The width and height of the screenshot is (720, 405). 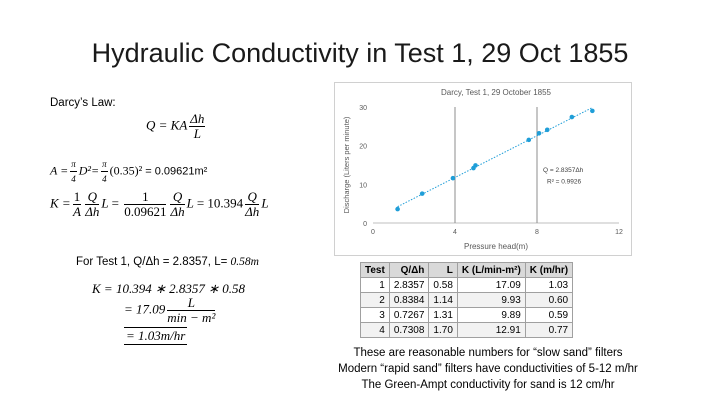 What do you see at coordinates (537, 232) in the screenshot?
I see `x-tick-label: 8` at bounding box center [537, 232].